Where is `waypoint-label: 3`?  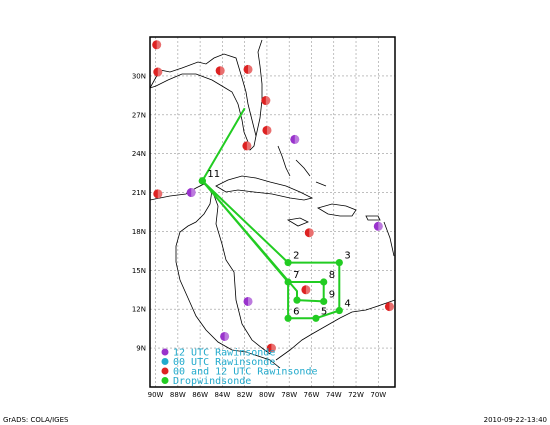
waypoint-label: 3 is located at coordinates (347, 256).